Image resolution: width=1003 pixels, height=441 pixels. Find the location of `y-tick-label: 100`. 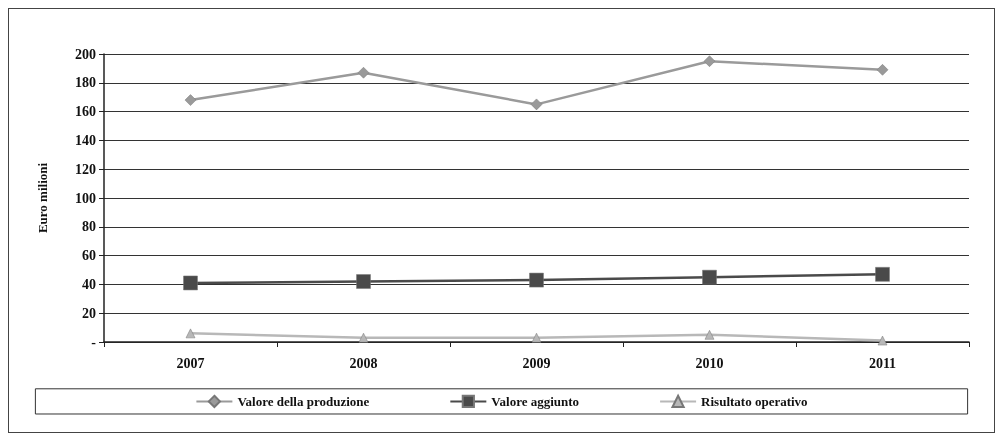

y-tick-label: 100 is located at coordinates (85, 198).